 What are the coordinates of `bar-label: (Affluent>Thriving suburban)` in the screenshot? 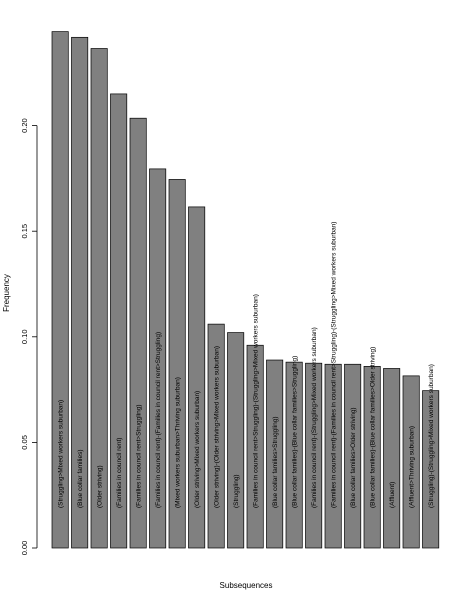 It's located at (411, 467).